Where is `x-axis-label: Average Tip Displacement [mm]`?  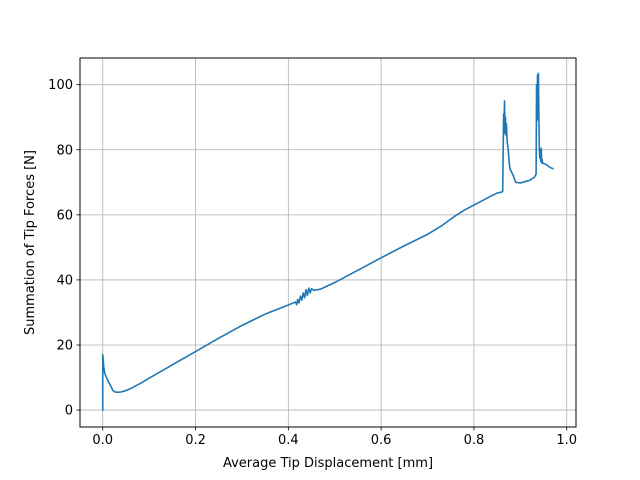
x-axis-label: Average Tip Displacement [mm] is located at coordinates (328, 463).